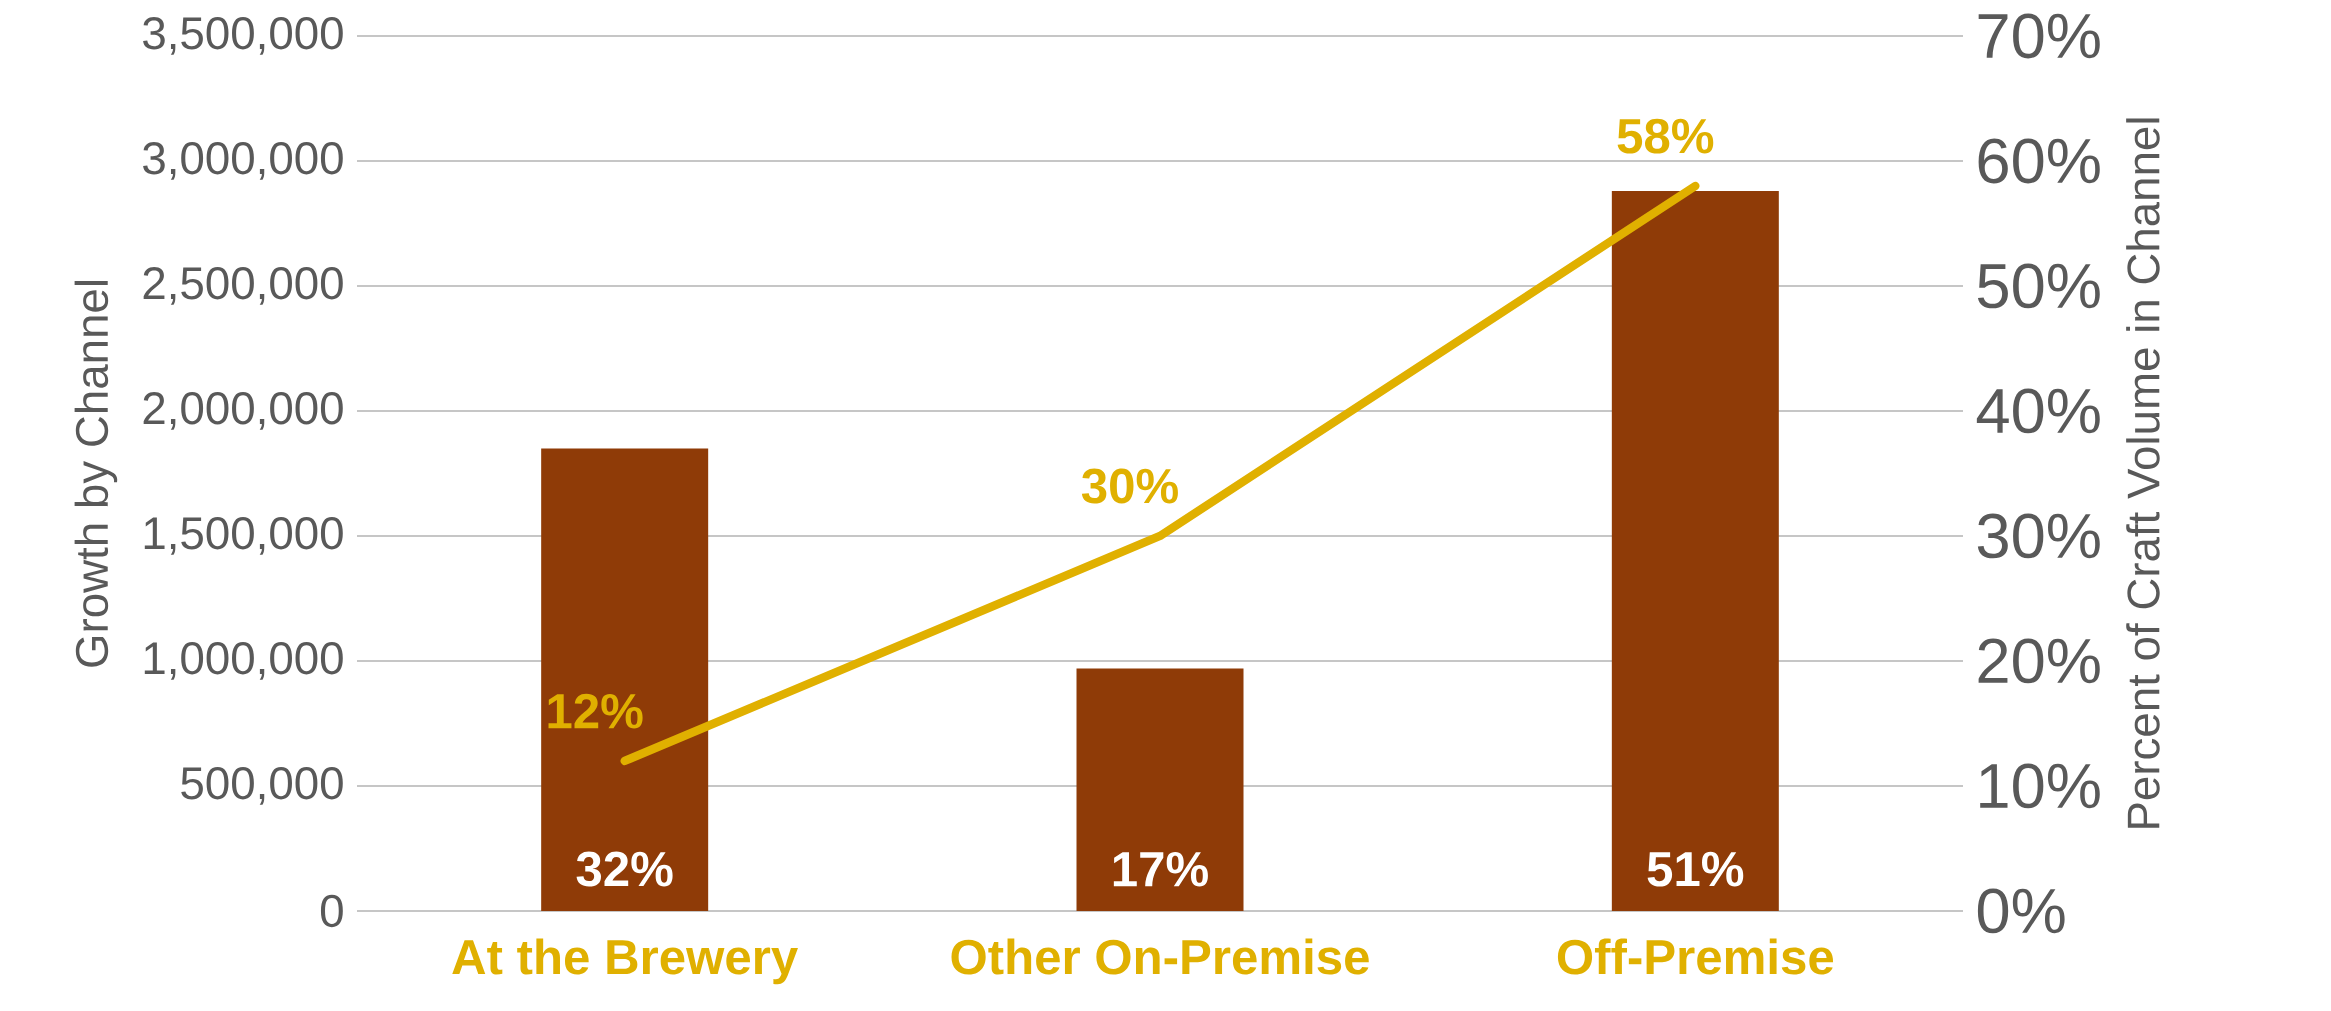  I want to click on y-tick-label: 0, so click(331, 911).